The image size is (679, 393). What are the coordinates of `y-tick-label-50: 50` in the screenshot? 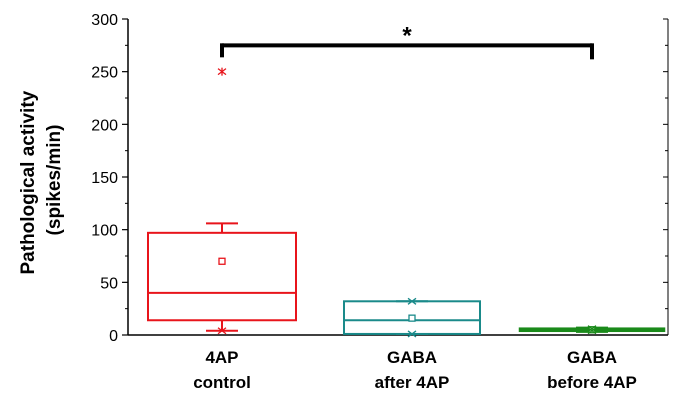 It's located at (109, 283).